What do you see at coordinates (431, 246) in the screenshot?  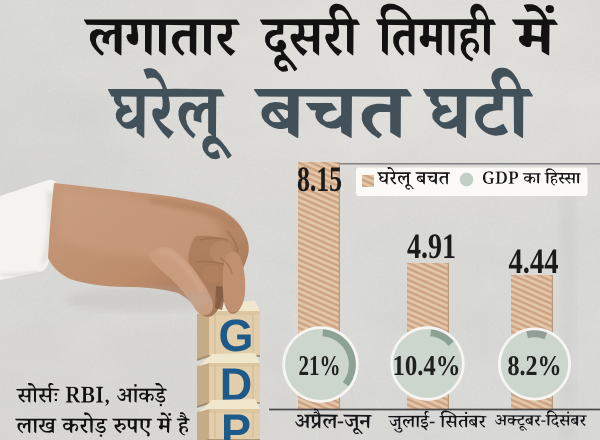 I see `svg-text: 4.91` at bounding box center [431, 246].